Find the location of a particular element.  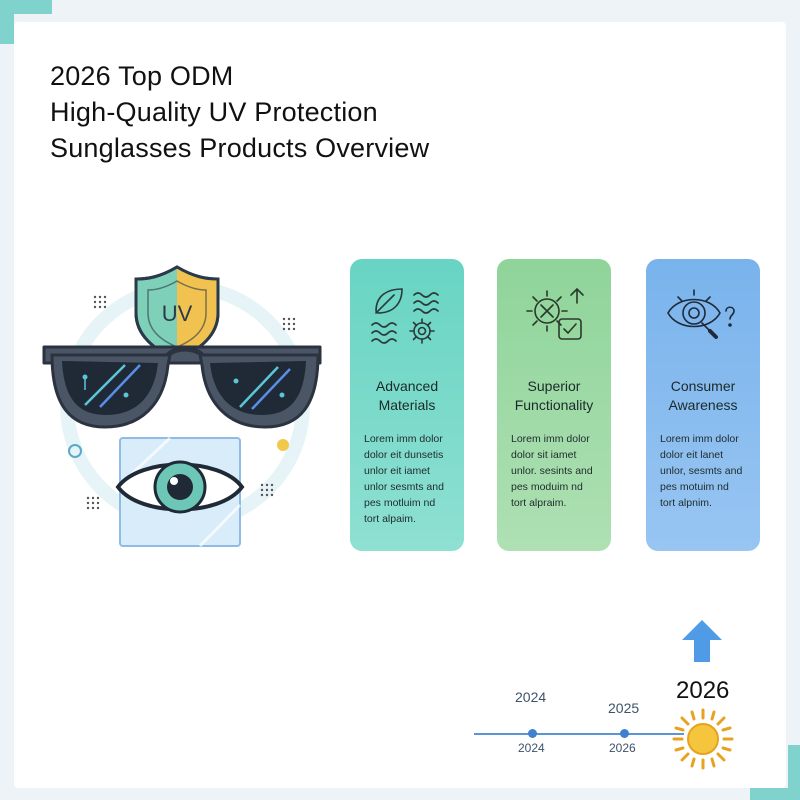

sun-icon is located at coordinates (703, 739).